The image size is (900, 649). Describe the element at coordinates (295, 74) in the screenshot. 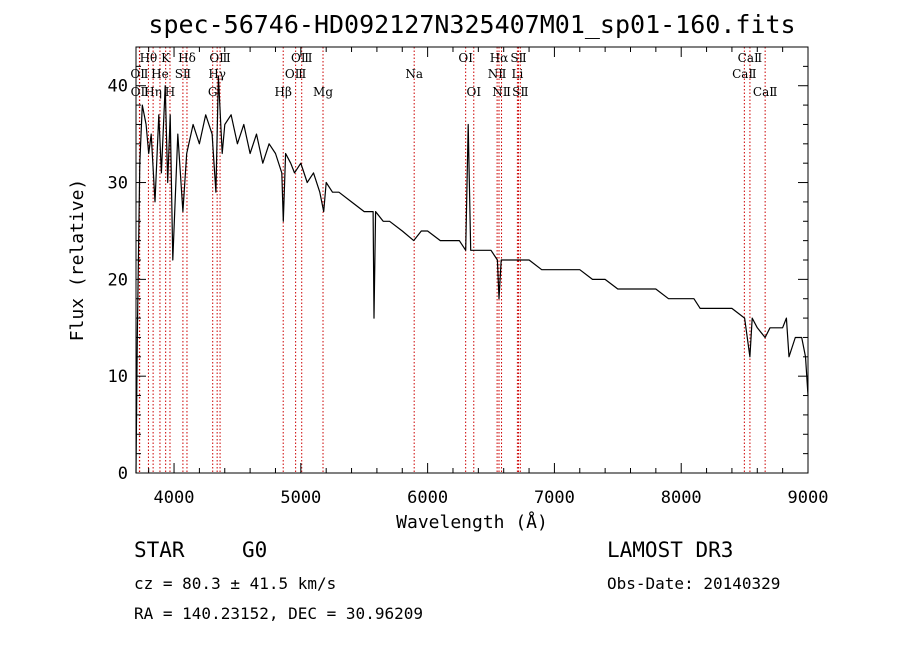

I see `line-label-13: OⅢ` at that location.